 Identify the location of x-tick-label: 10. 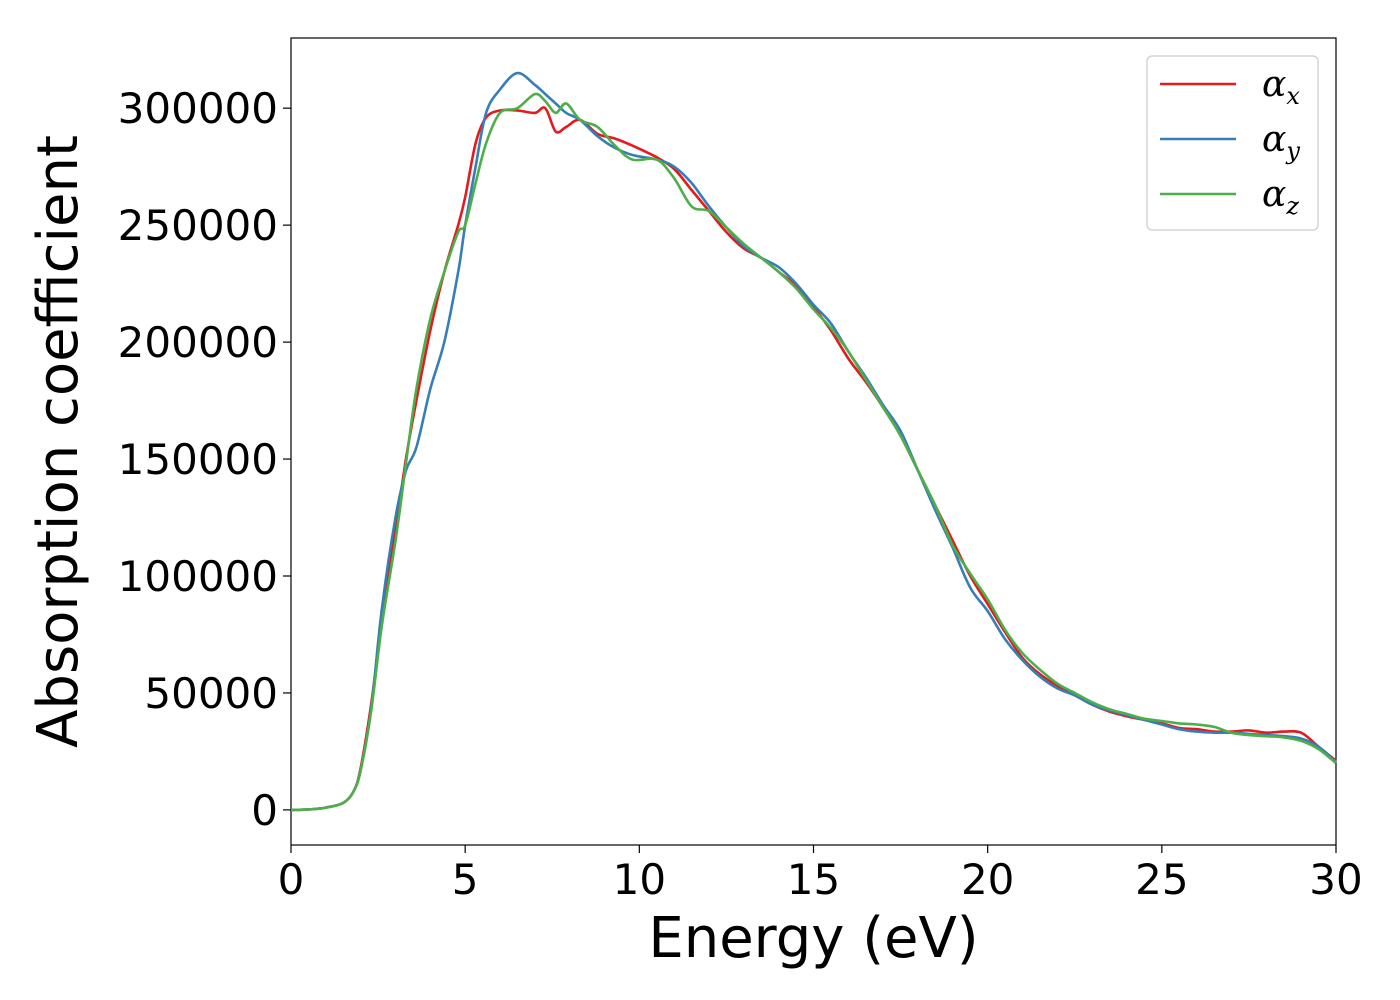
(639, 879).